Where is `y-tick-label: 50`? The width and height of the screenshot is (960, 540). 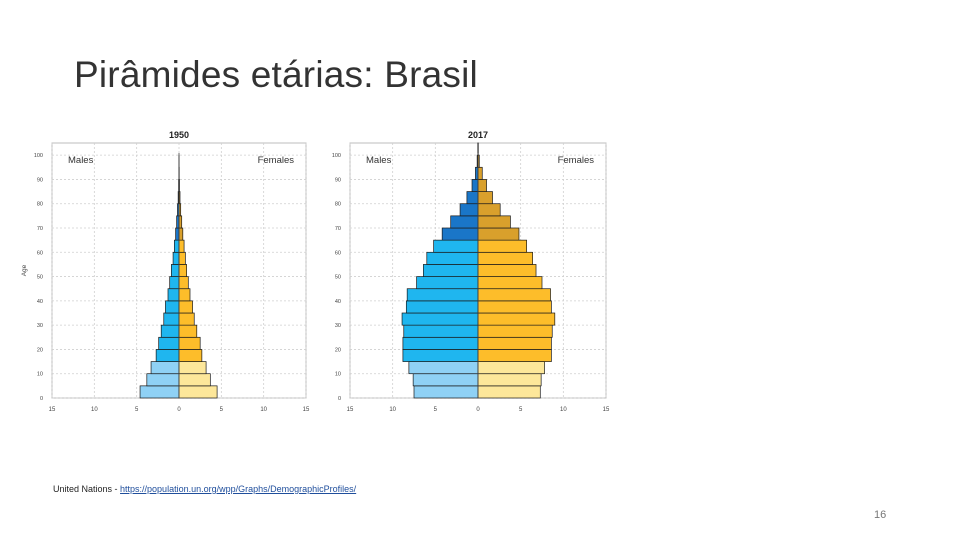
y-tick-label: 50 is located at coordinates (338, 278).